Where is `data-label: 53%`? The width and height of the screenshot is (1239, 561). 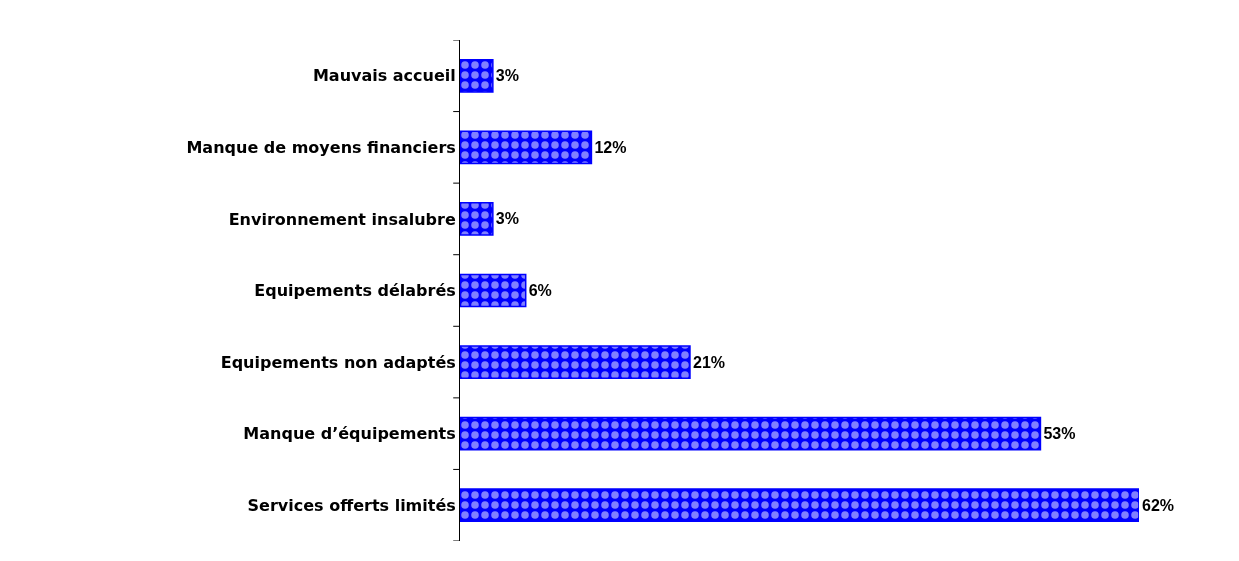 data-label: 53% is located at coordinates (1059, 434).